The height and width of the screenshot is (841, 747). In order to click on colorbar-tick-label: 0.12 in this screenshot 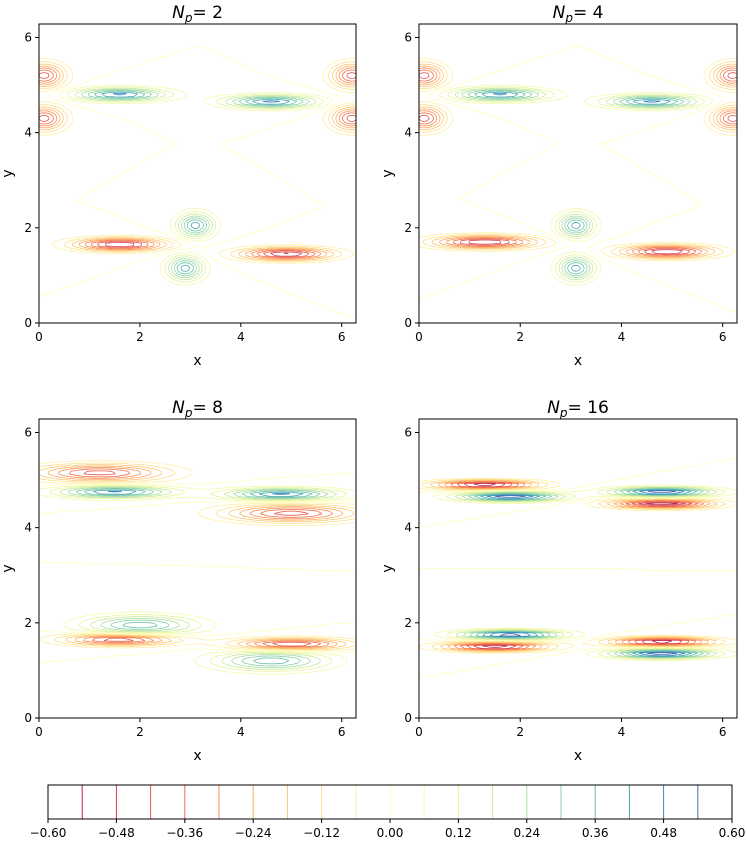, I will do `click(458, 833)`.